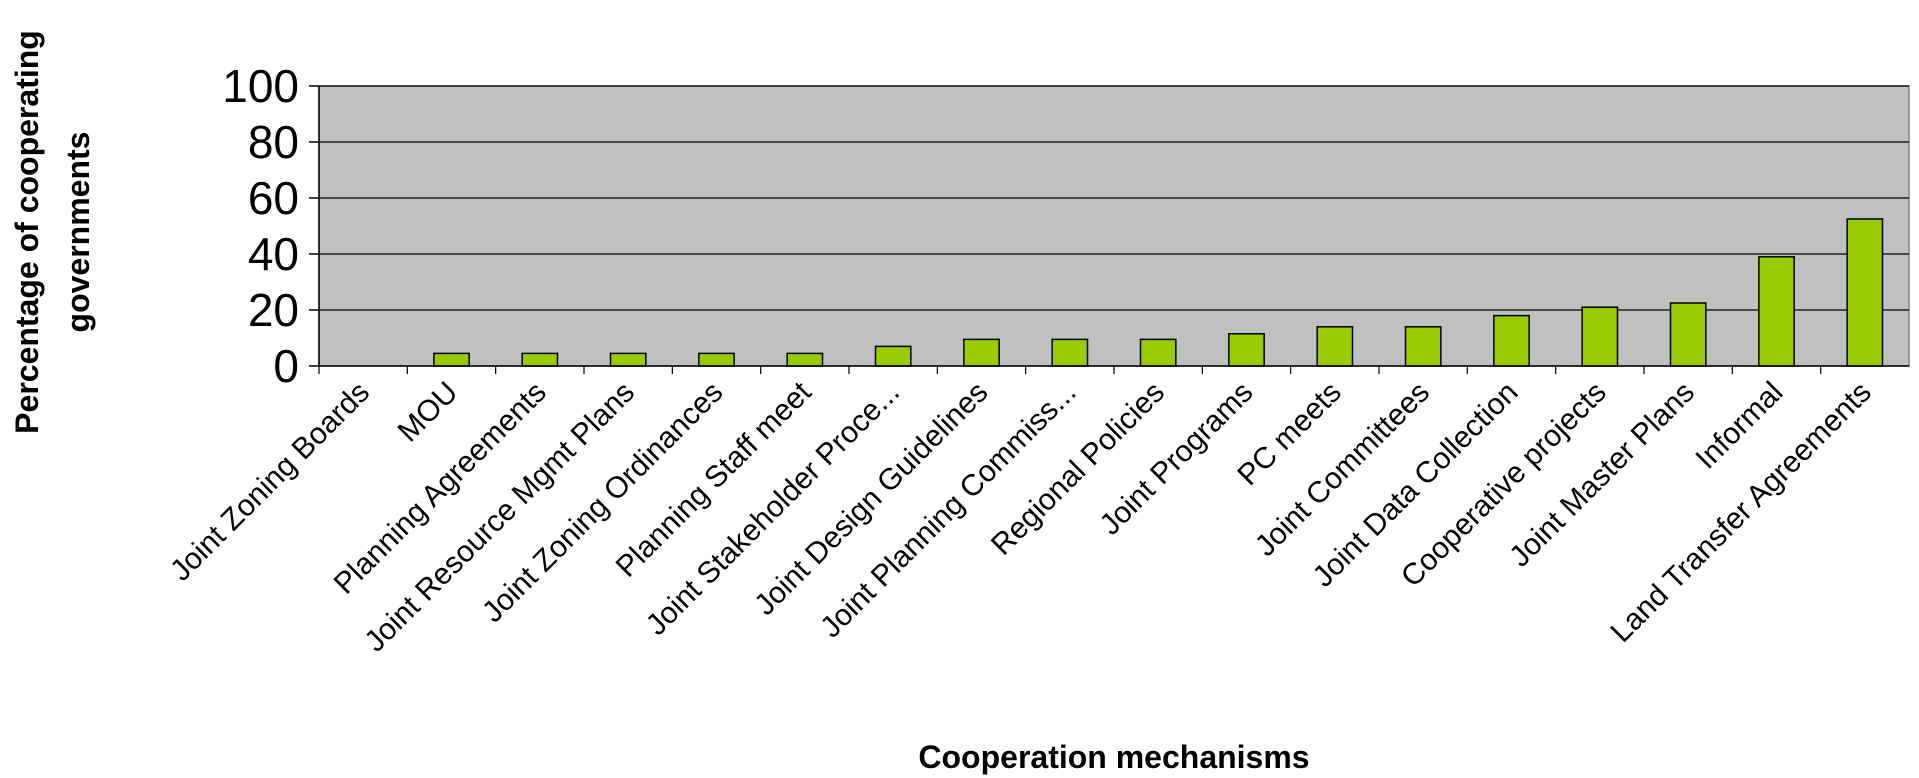  What do you see at coordinates (270, 482) in the screenshot?
I see `x-category-label-1: Joint Zoning Boards` at bounding box center [270, 482].